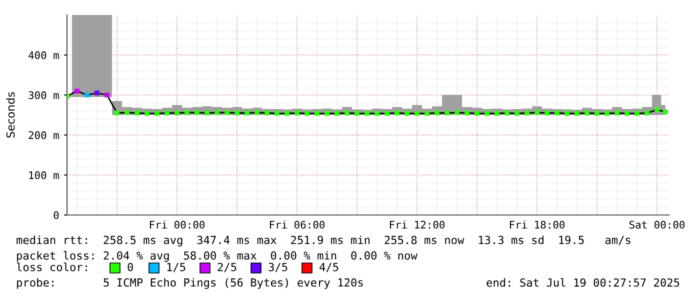 This screenshot has height=297, width=697. I want to click on legend-label: 2/5, so click(227, 267).